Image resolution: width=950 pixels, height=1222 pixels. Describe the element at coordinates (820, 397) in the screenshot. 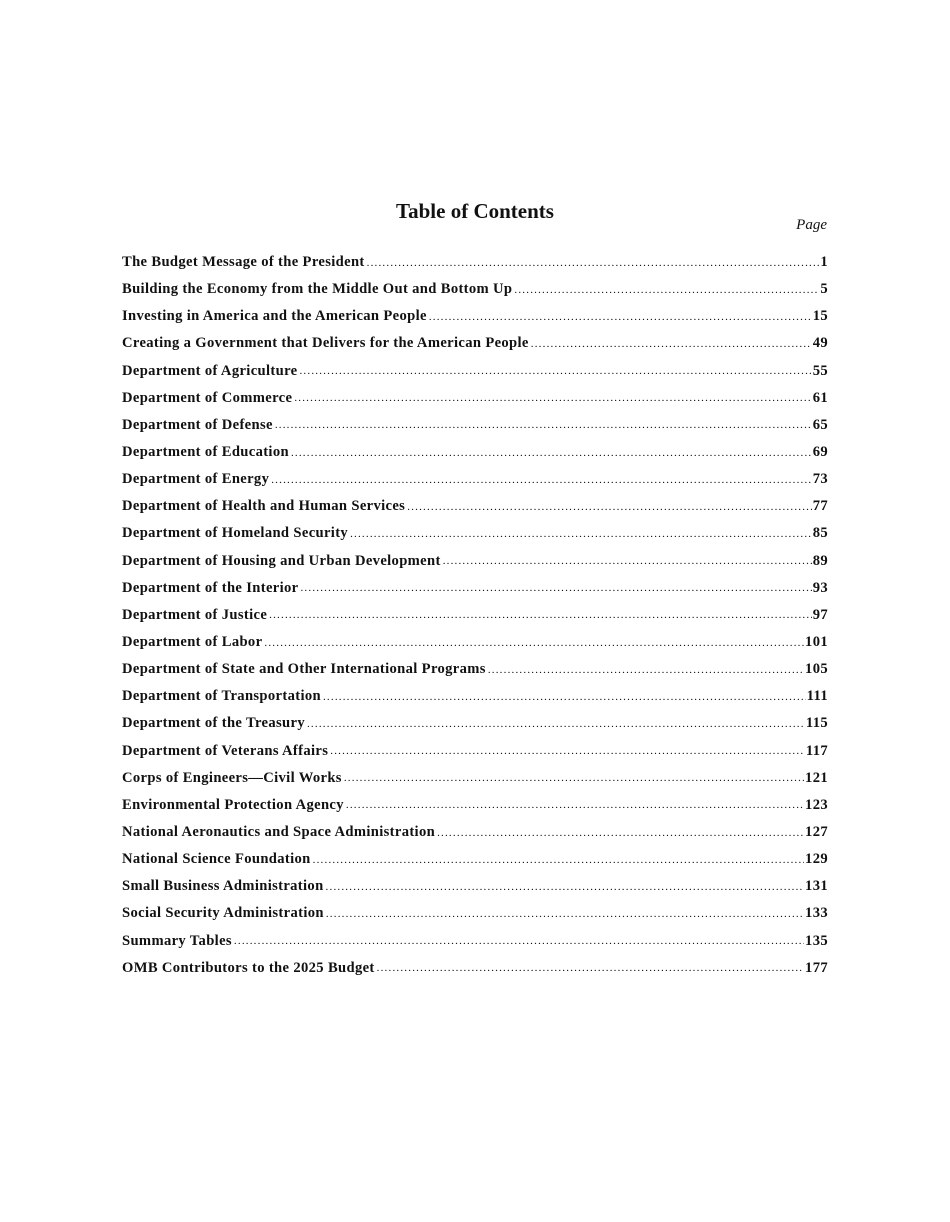

I see `toc-entry-page: 61` at that location.